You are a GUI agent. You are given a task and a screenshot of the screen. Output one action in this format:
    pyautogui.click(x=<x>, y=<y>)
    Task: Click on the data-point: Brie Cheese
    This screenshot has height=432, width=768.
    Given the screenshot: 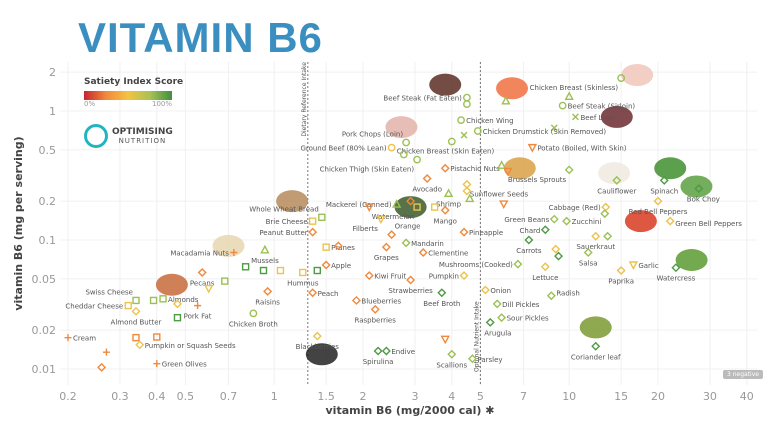 What is the action you would take?
    pyautogui.click(x=291, y=221)
    